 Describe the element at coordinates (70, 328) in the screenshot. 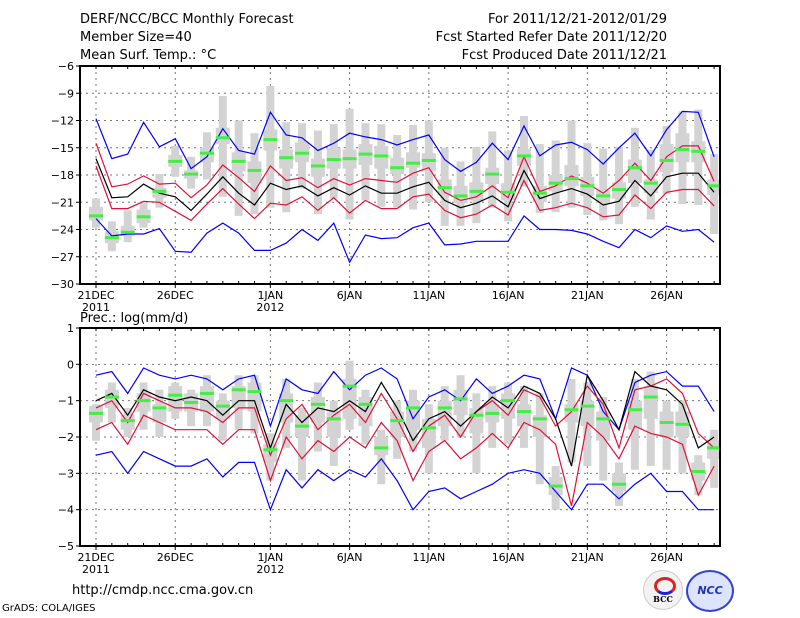

I see `prec-ytick-label: 1` at that location.